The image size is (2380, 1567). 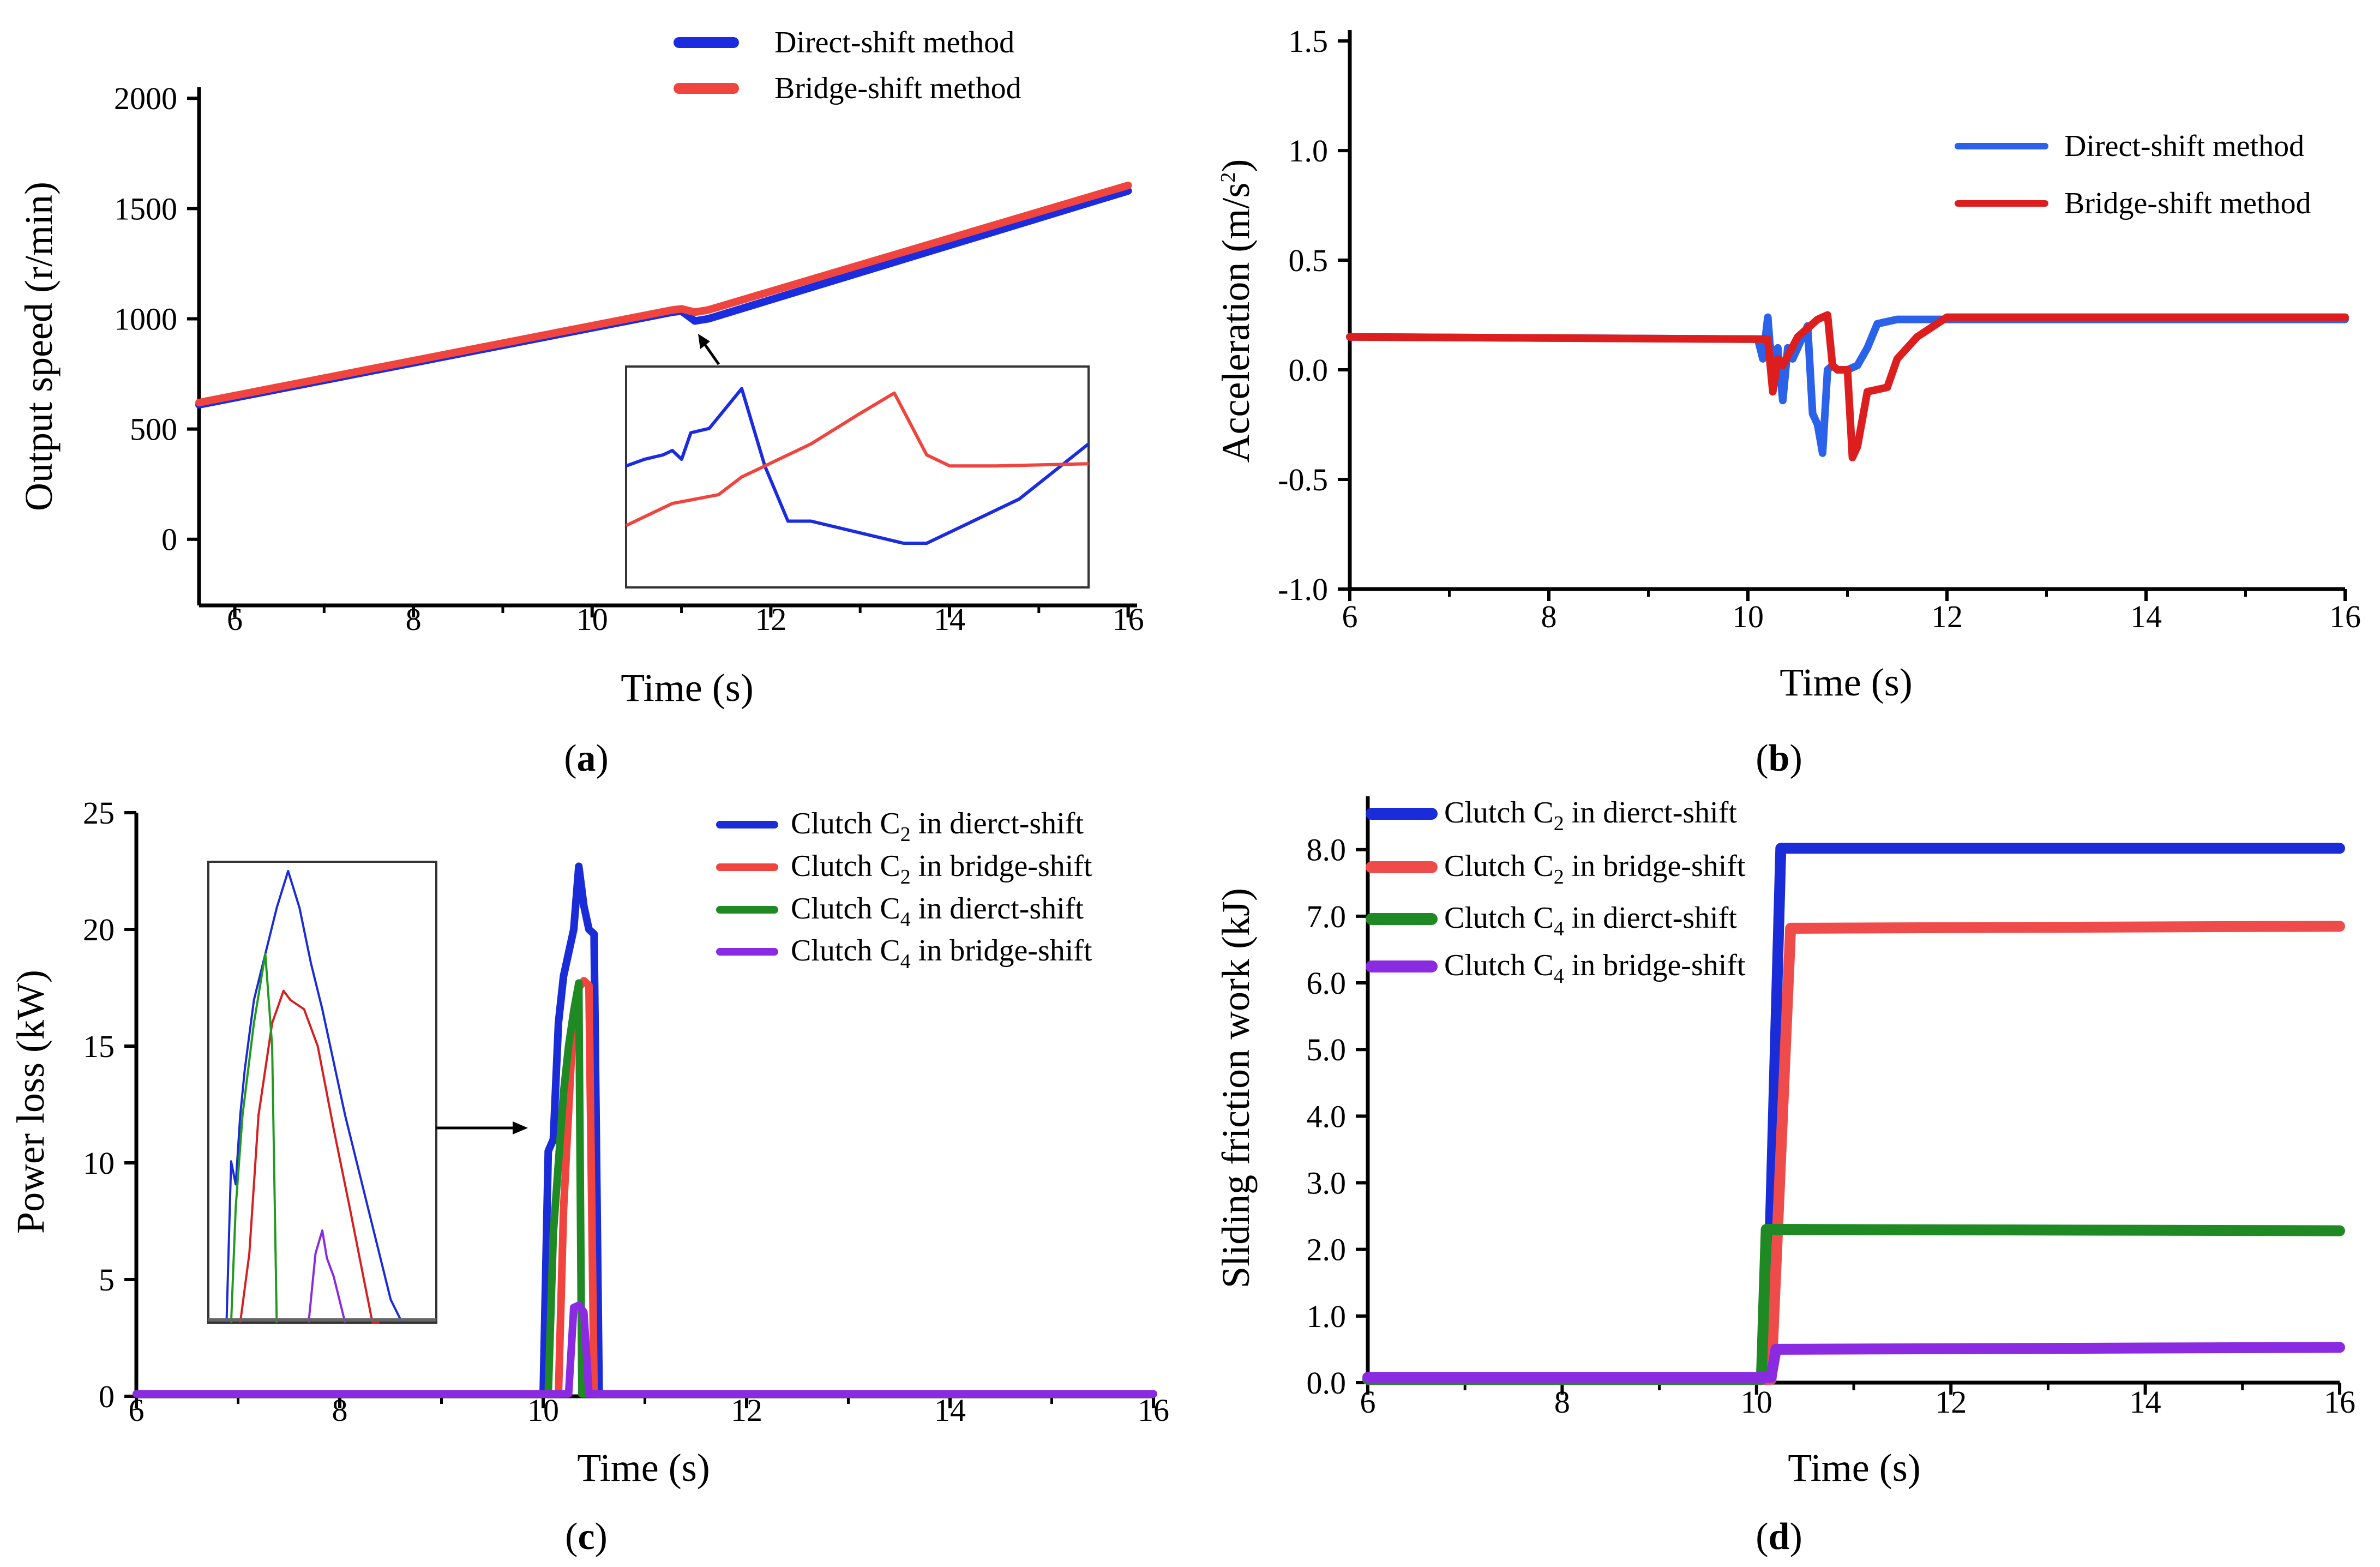 I want to click on y-tick-label: 15, so click(x=99, y=1046).